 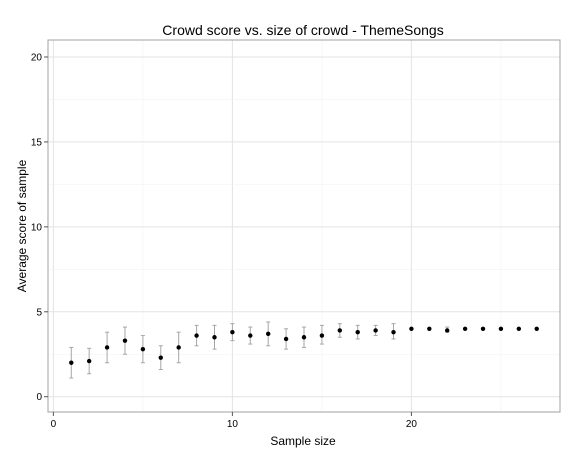 I want to click on y-axis-label: Average score of sample, so click(x=22, y=225).